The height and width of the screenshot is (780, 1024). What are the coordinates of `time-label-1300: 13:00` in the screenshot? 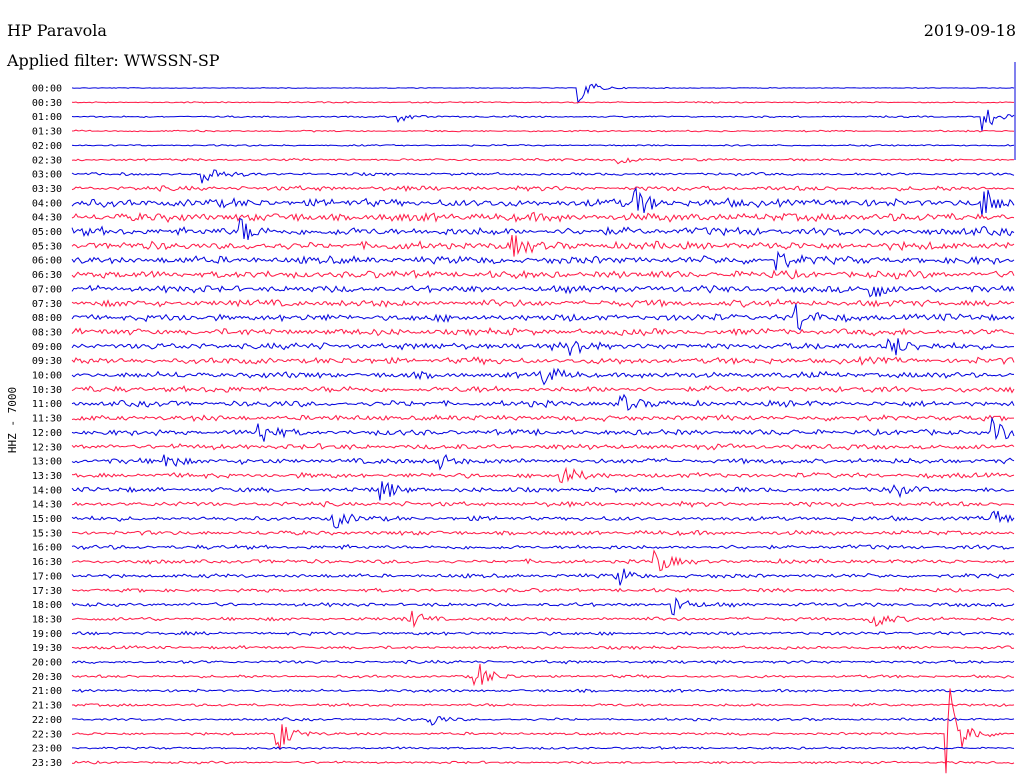 It's located at (47, 462).